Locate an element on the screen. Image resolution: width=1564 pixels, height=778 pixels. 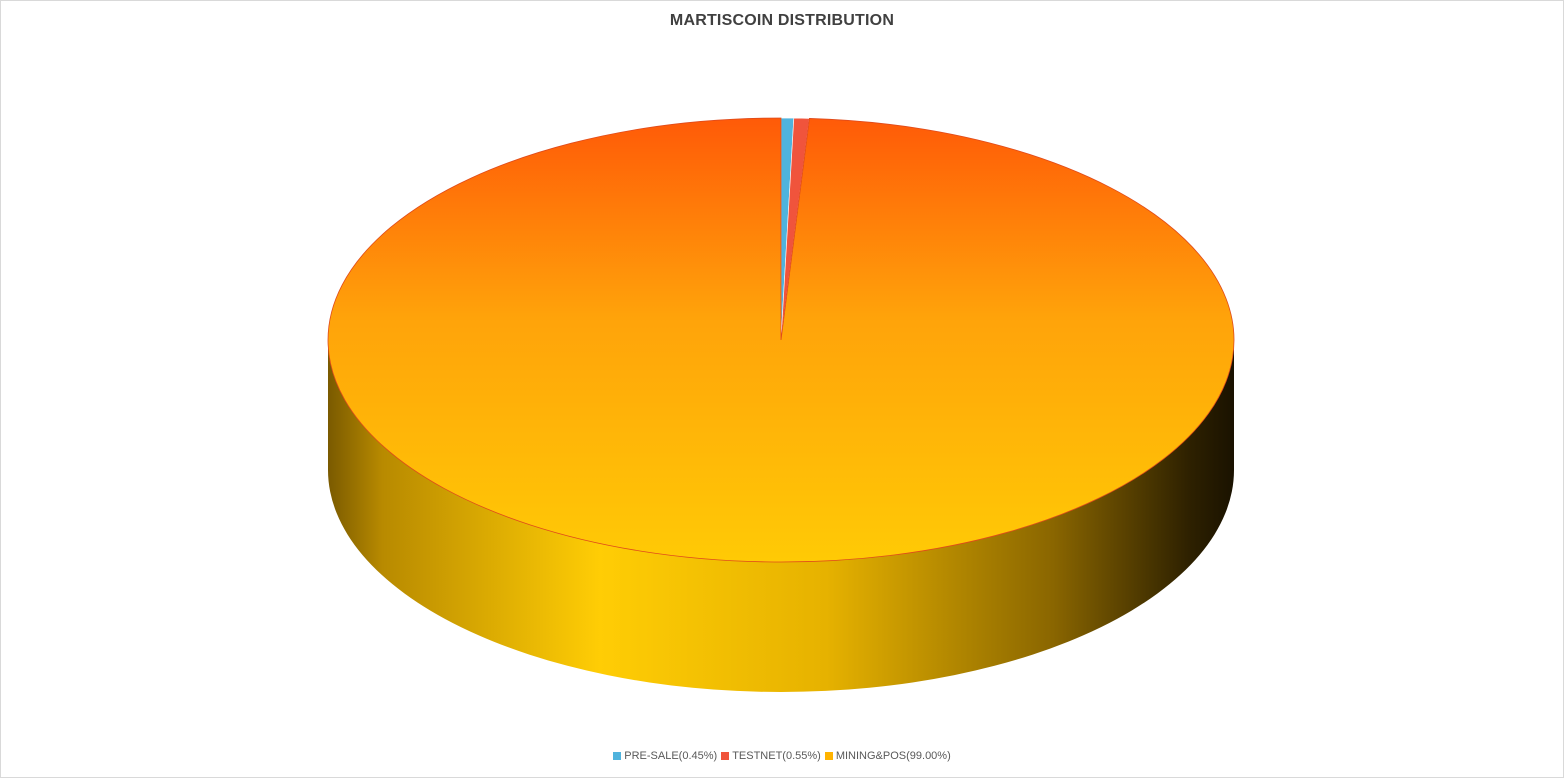
legend-item-1: PRE-SALE(0.45%) is located at coordinates (665, 756).